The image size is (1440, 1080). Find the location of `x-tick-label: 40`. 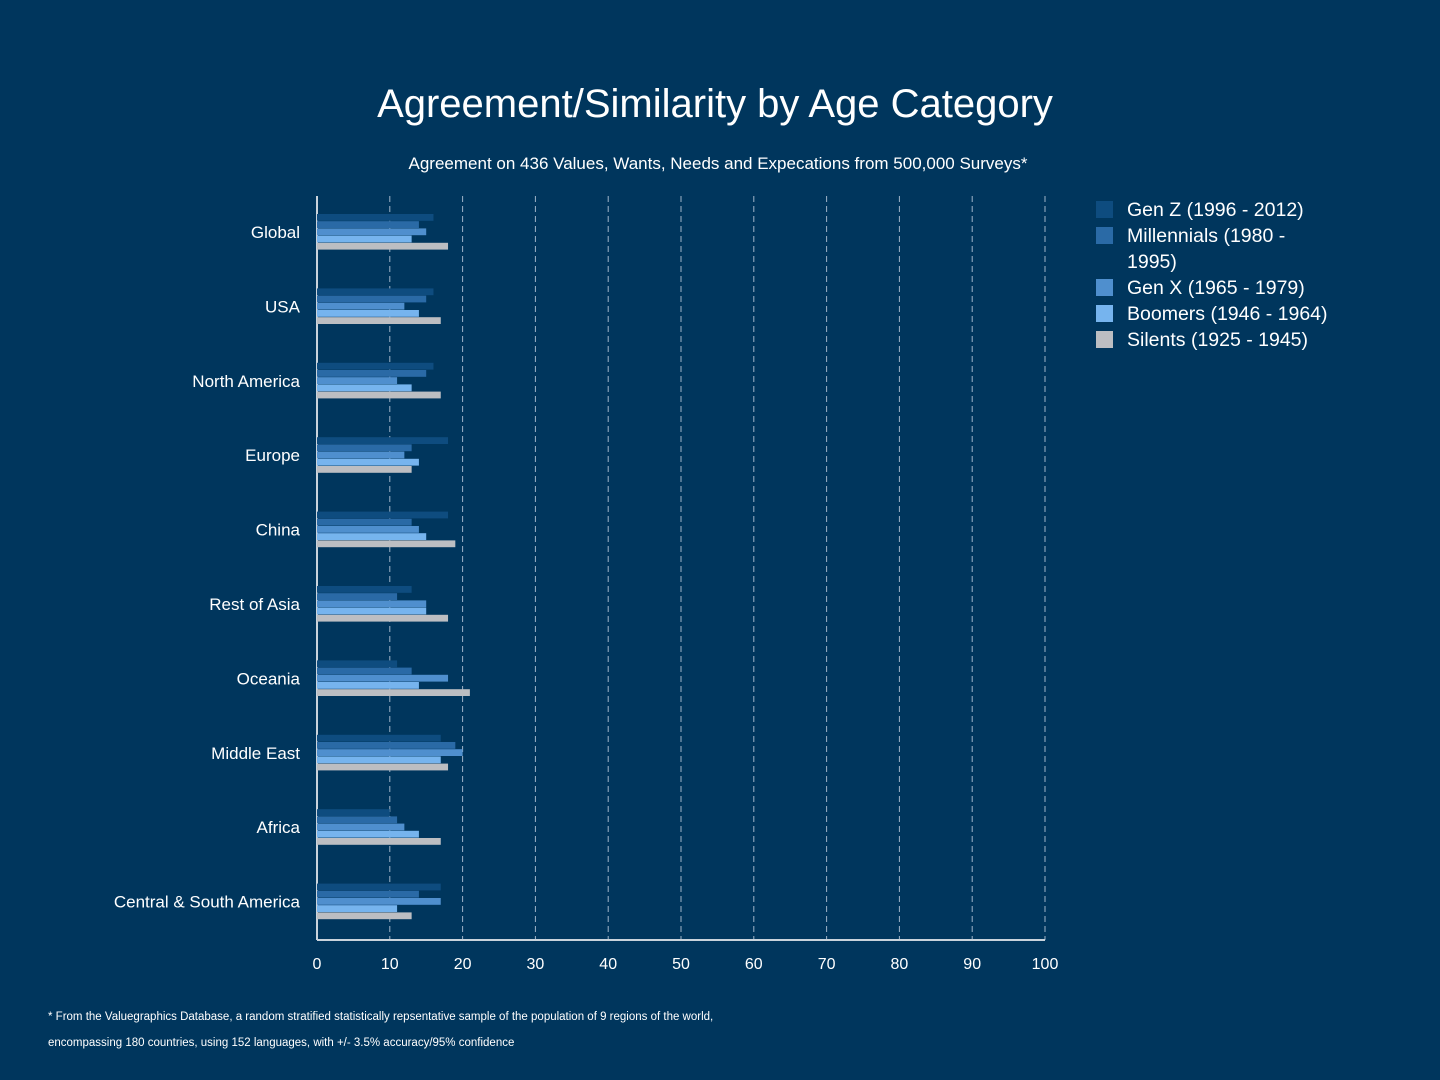

x-tick-label: 40 is located at coordinates (608, 964).